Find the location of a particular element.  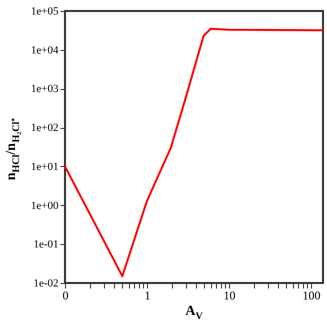

y-tick-label: 1e+03 is located at coordinates (44, 89).